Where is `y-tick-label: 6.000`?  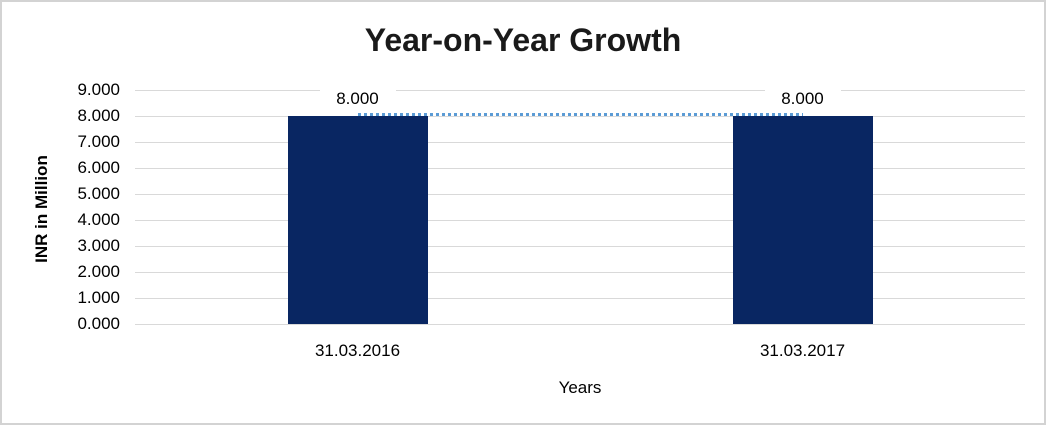 y-tick-label: 6.000 is located at coordinates (98, 167).